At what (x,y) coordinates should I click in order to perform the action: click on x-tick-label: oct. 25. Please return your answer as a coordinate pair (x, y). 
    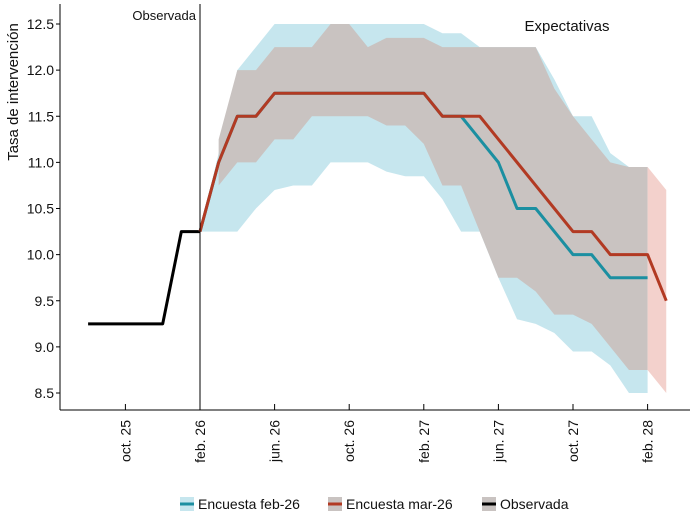
    Looking at the image, I should click on (125, 441).